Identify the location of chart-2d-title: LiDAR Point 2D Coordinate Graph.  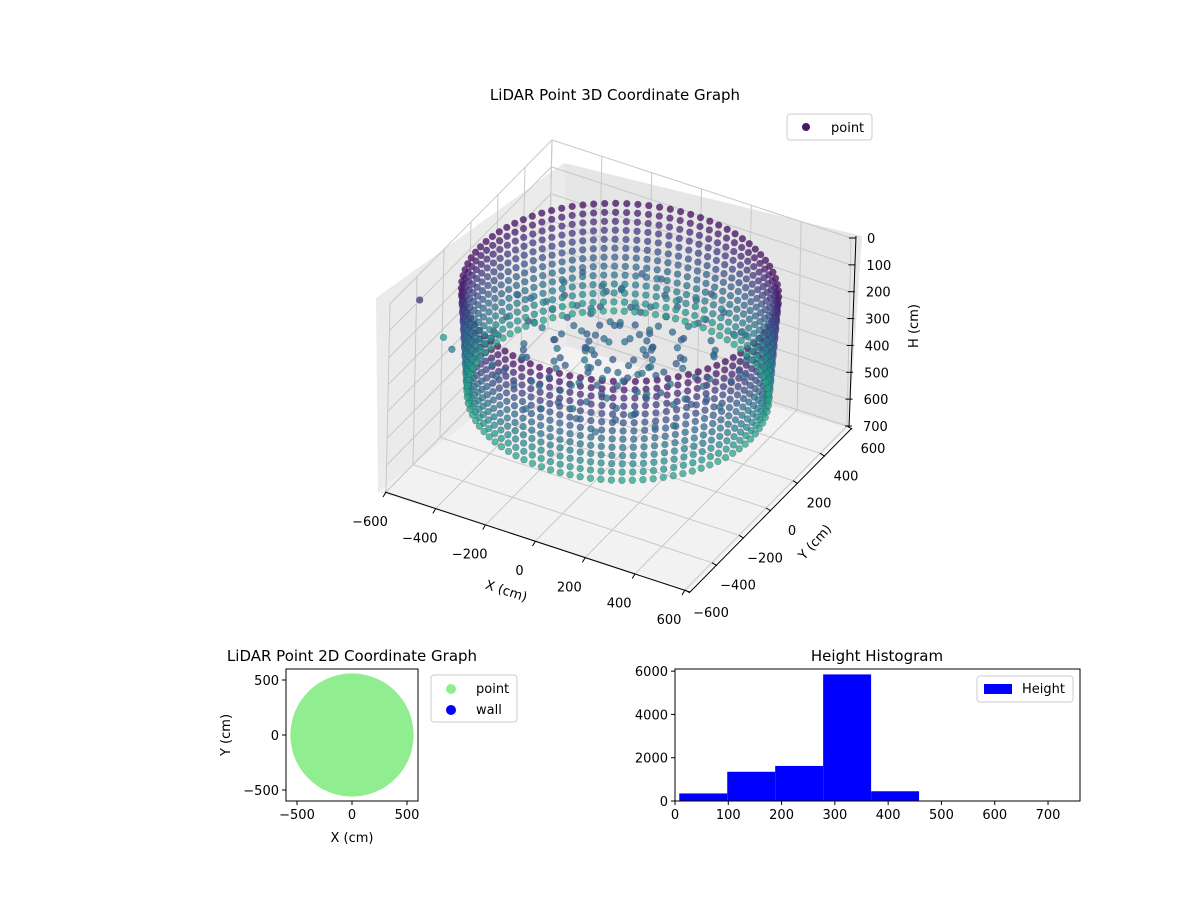
(352, 656).